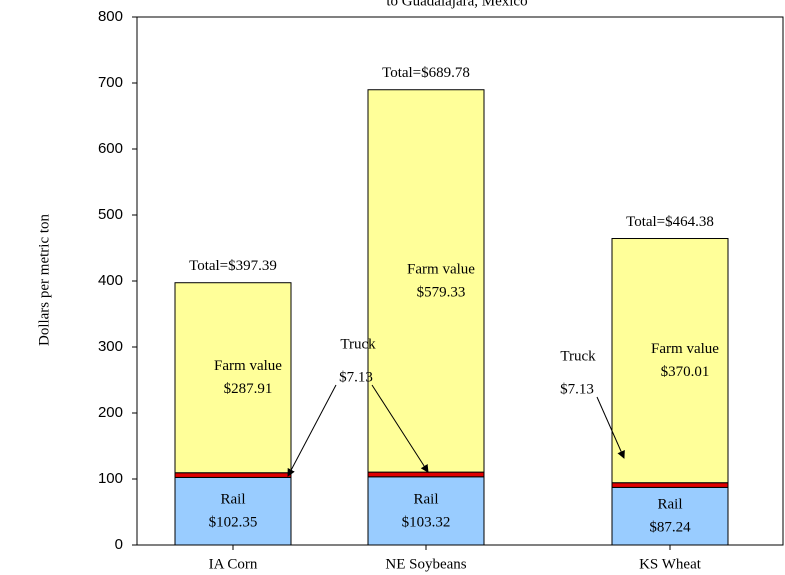 The width and height of the screenshot is (785, 575). What do you see at coordinates (119, 544) in the screenshot?
I see `y-tick-label: 0` at bounding box center [119, 544].